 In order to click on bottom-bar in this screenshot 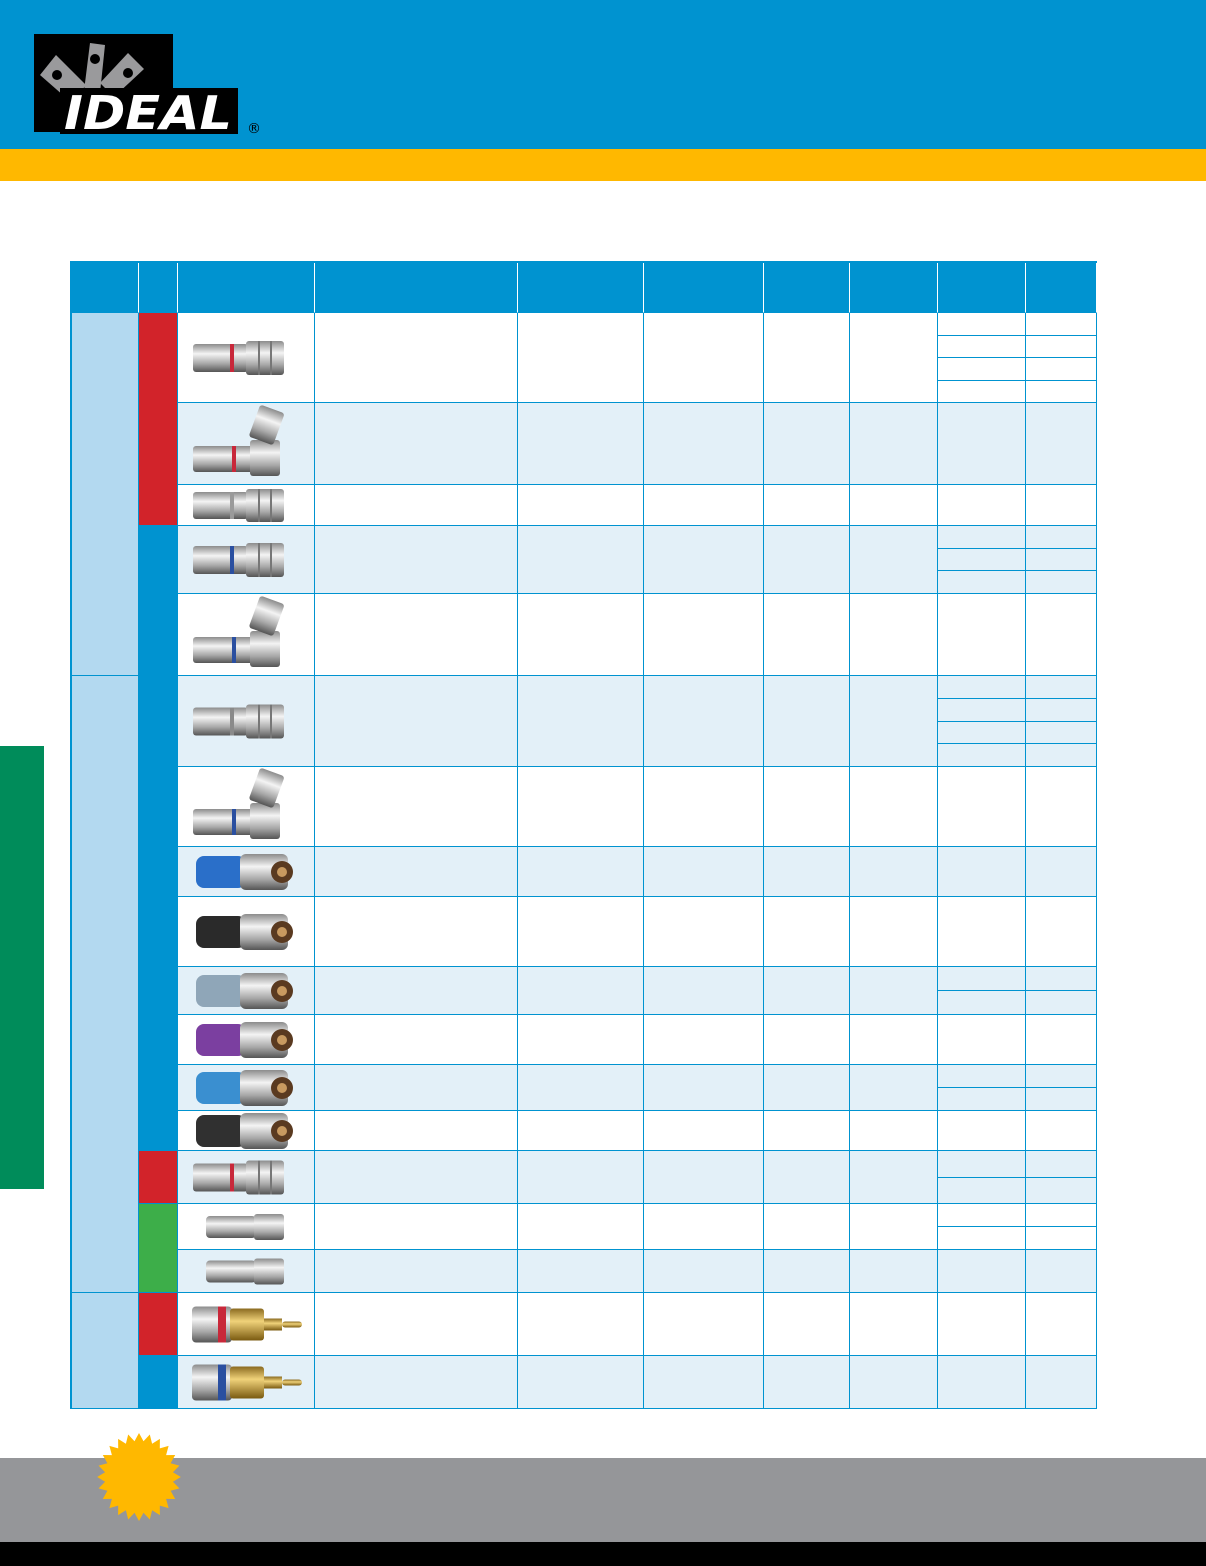, I will do `click(603, 1554)`.